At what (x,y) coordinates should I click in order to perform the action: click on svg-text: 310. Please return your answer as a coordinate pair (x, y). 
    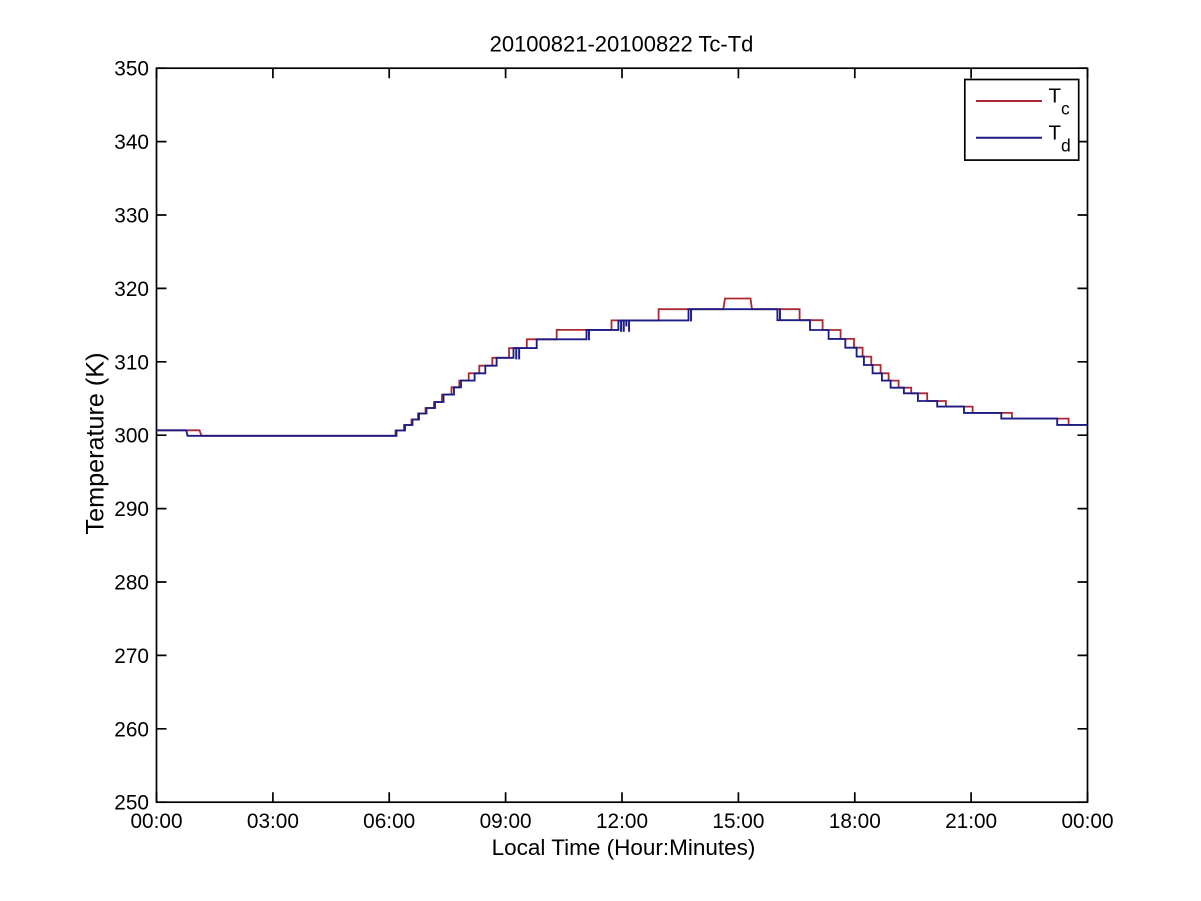
    Looking at the image, I should click on (131, 362).